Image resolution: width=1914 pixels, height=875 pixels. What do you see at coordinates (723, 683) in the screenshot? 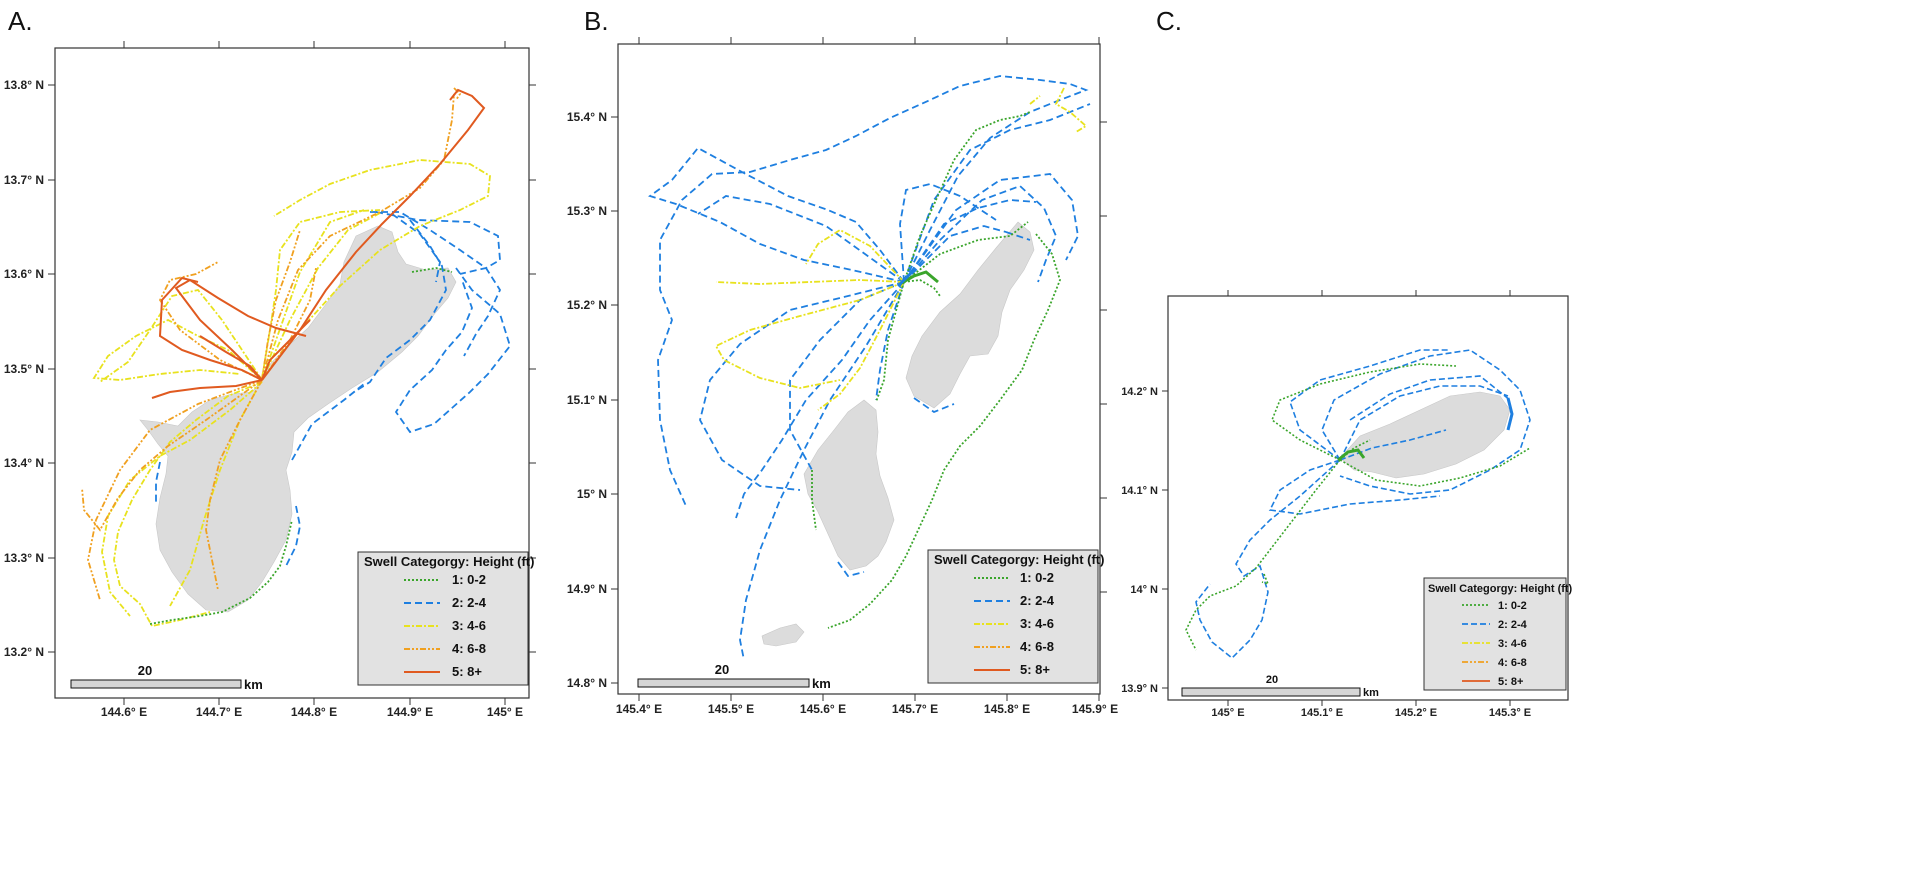
I see `b-scale-bar` at bounding box center [723, 683].